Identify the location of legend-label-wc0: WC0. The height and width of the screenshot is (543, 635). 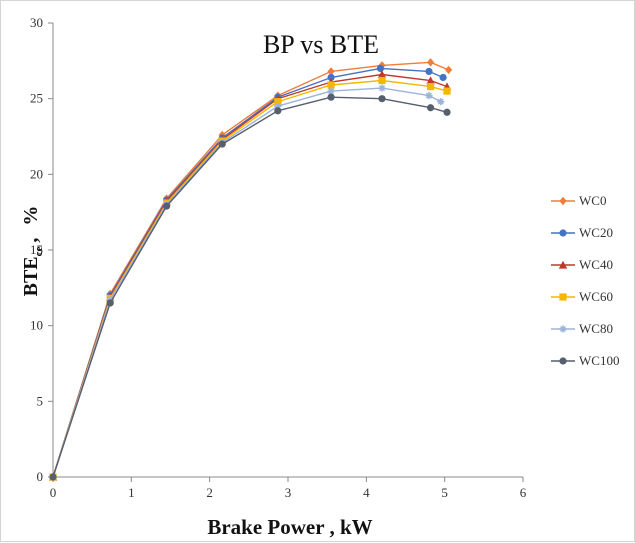
(592, 200).